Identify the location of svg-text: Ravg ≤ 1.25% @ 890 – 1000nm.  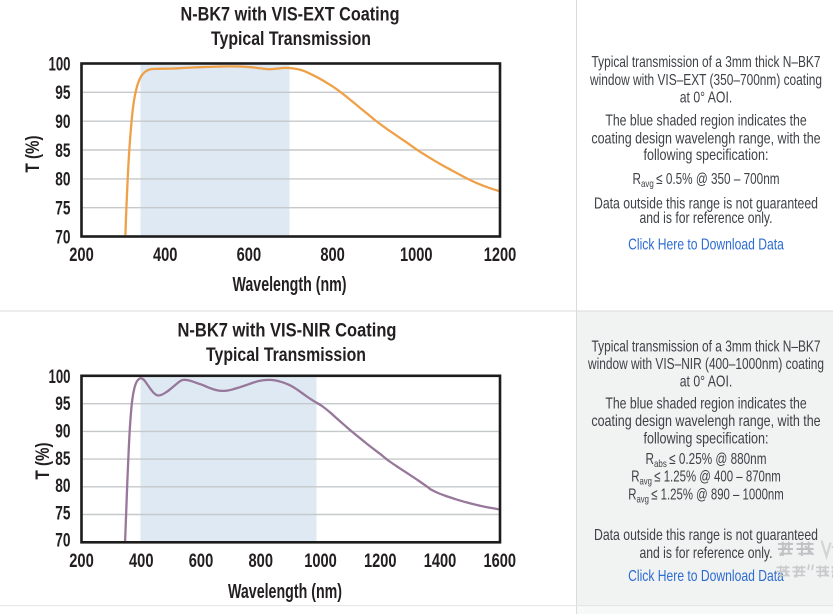
(706, 495).